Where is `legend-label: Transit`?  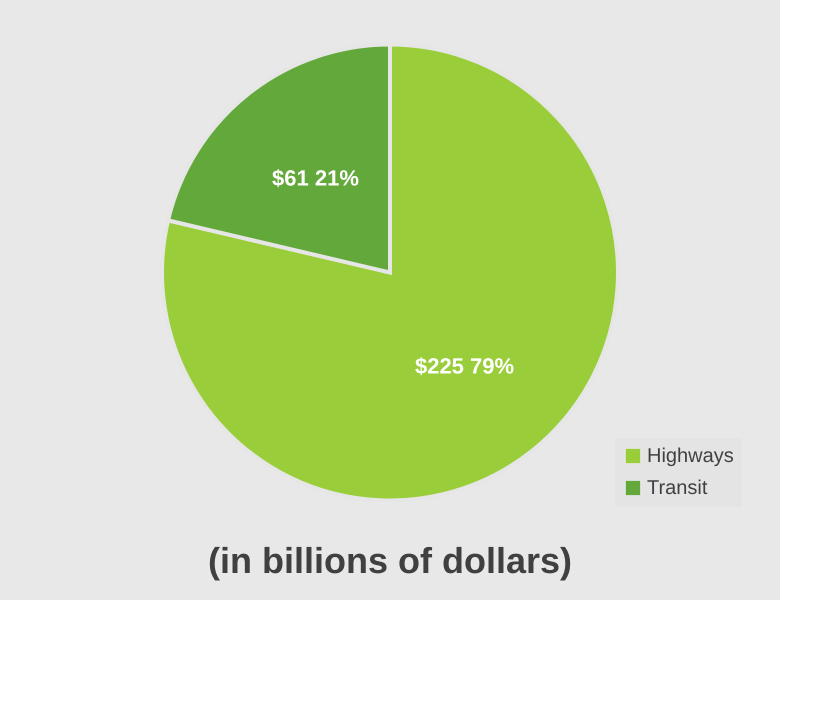
legend-label: Transit is located at coordinates (677, 488).